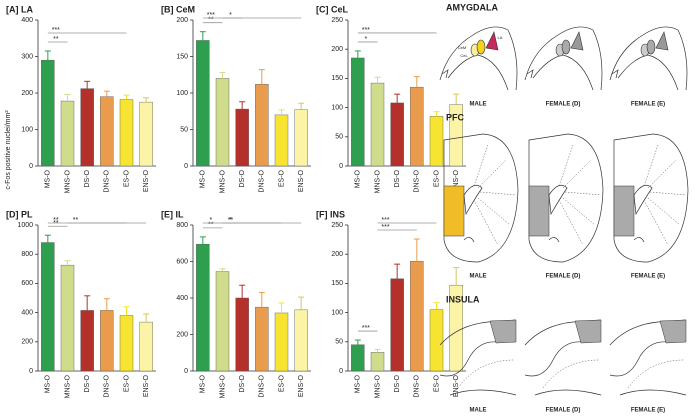 The height and width of the screenshot is (420, 700). What do you see at coordinates (172, 214) in the screenshot?
I see `panel-title: [E] IL` at bounding box center [172, 214].